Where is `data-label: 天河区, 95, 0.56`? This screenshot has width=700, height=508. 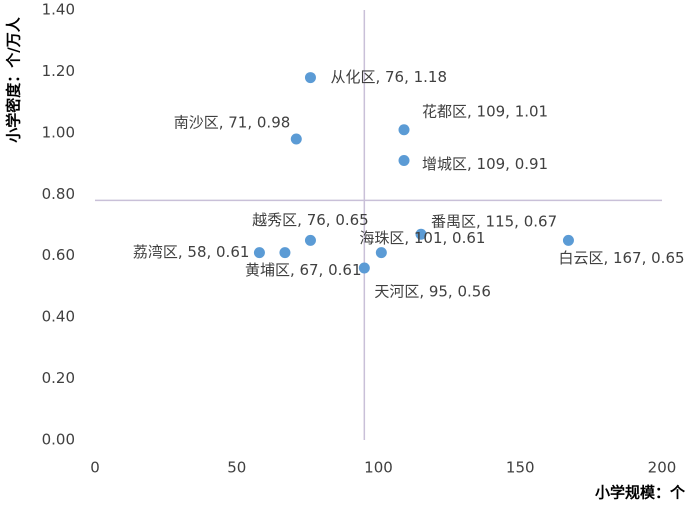 data-label: 天河区, 95, 0.56 is located at coordinates (432, 292).